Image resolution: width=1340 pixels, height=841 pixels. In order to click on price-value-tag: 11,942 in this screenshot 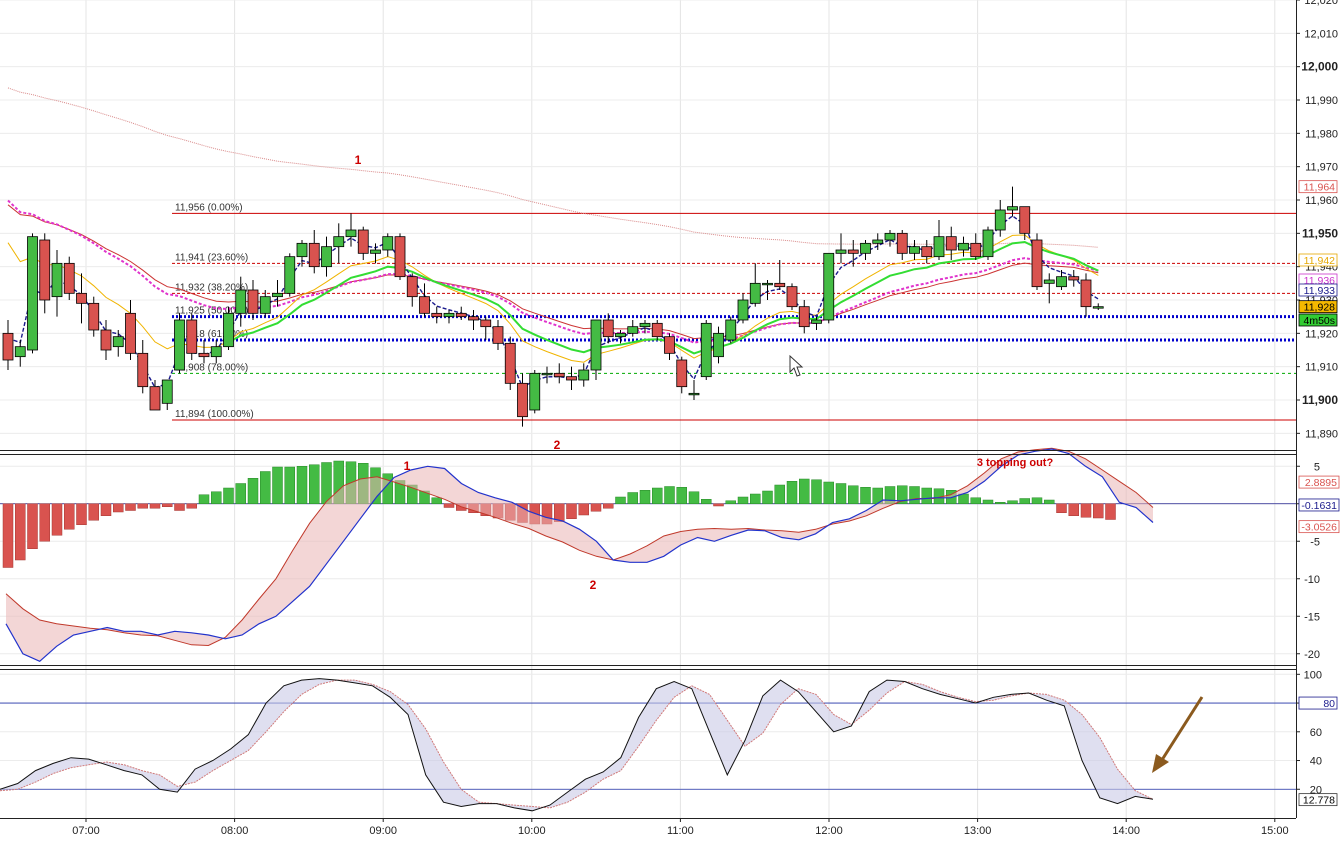, I will do `click(1318, 260)`.